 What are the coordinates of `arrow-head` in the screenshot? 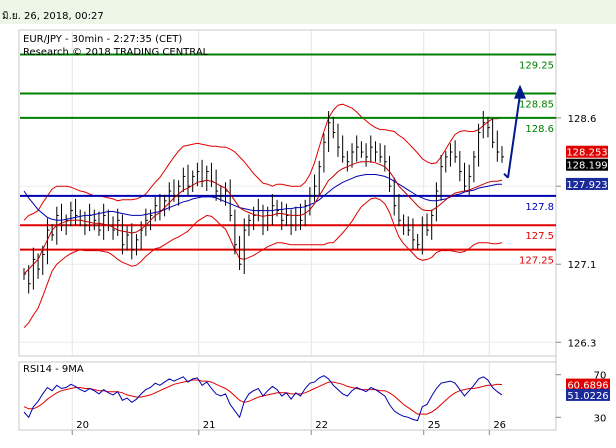 It's located at (520, 91).